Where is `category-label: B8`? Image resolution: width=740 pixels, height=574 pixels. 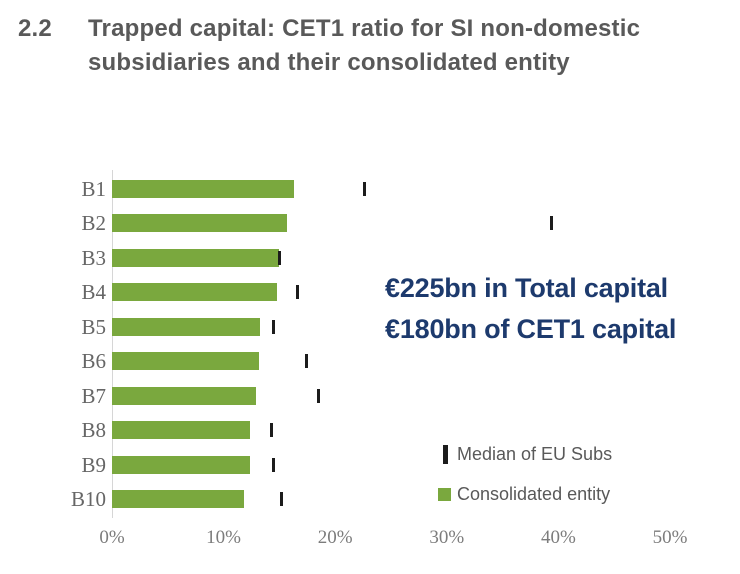 category-label: B8 is located at coordinates (93, 430).